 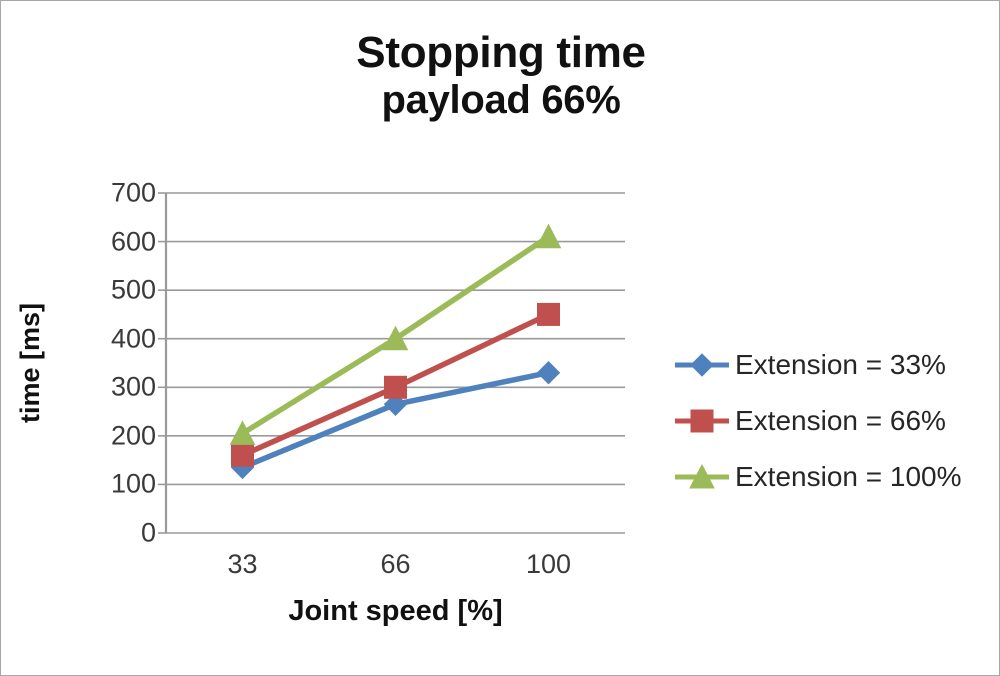 I want to click on legend-marker-triangle-icon, so click(x=702, y=476).